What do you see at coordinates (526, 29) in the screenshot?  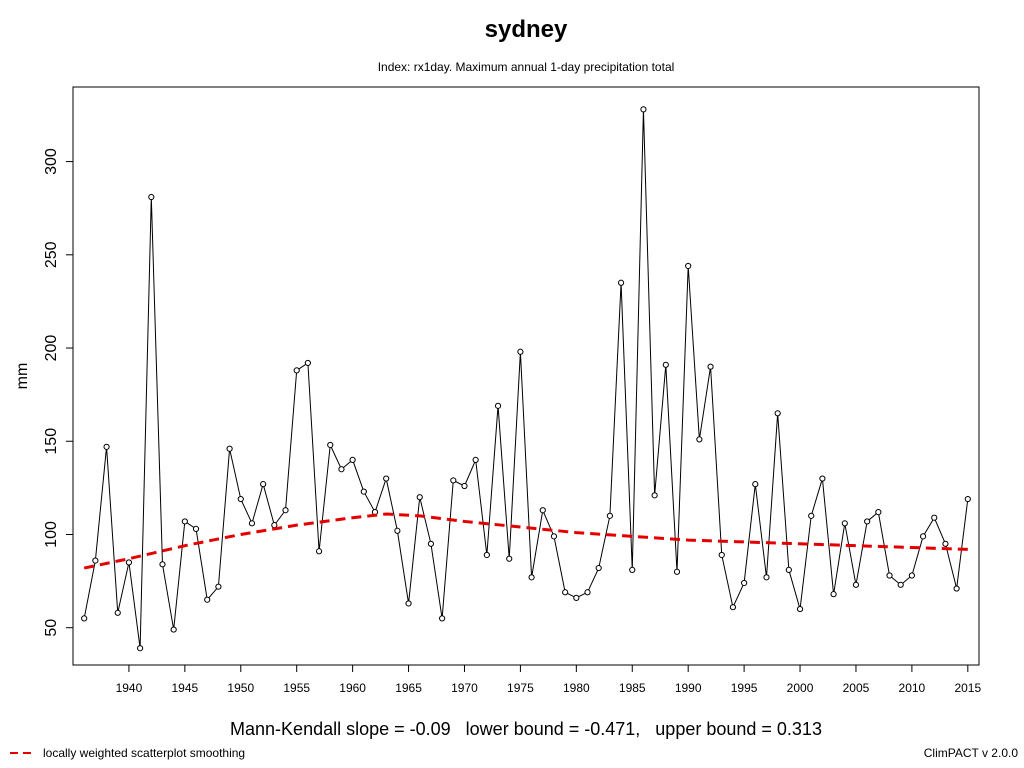 I see `chart-title: sydney` at bounding box center [526, 29].